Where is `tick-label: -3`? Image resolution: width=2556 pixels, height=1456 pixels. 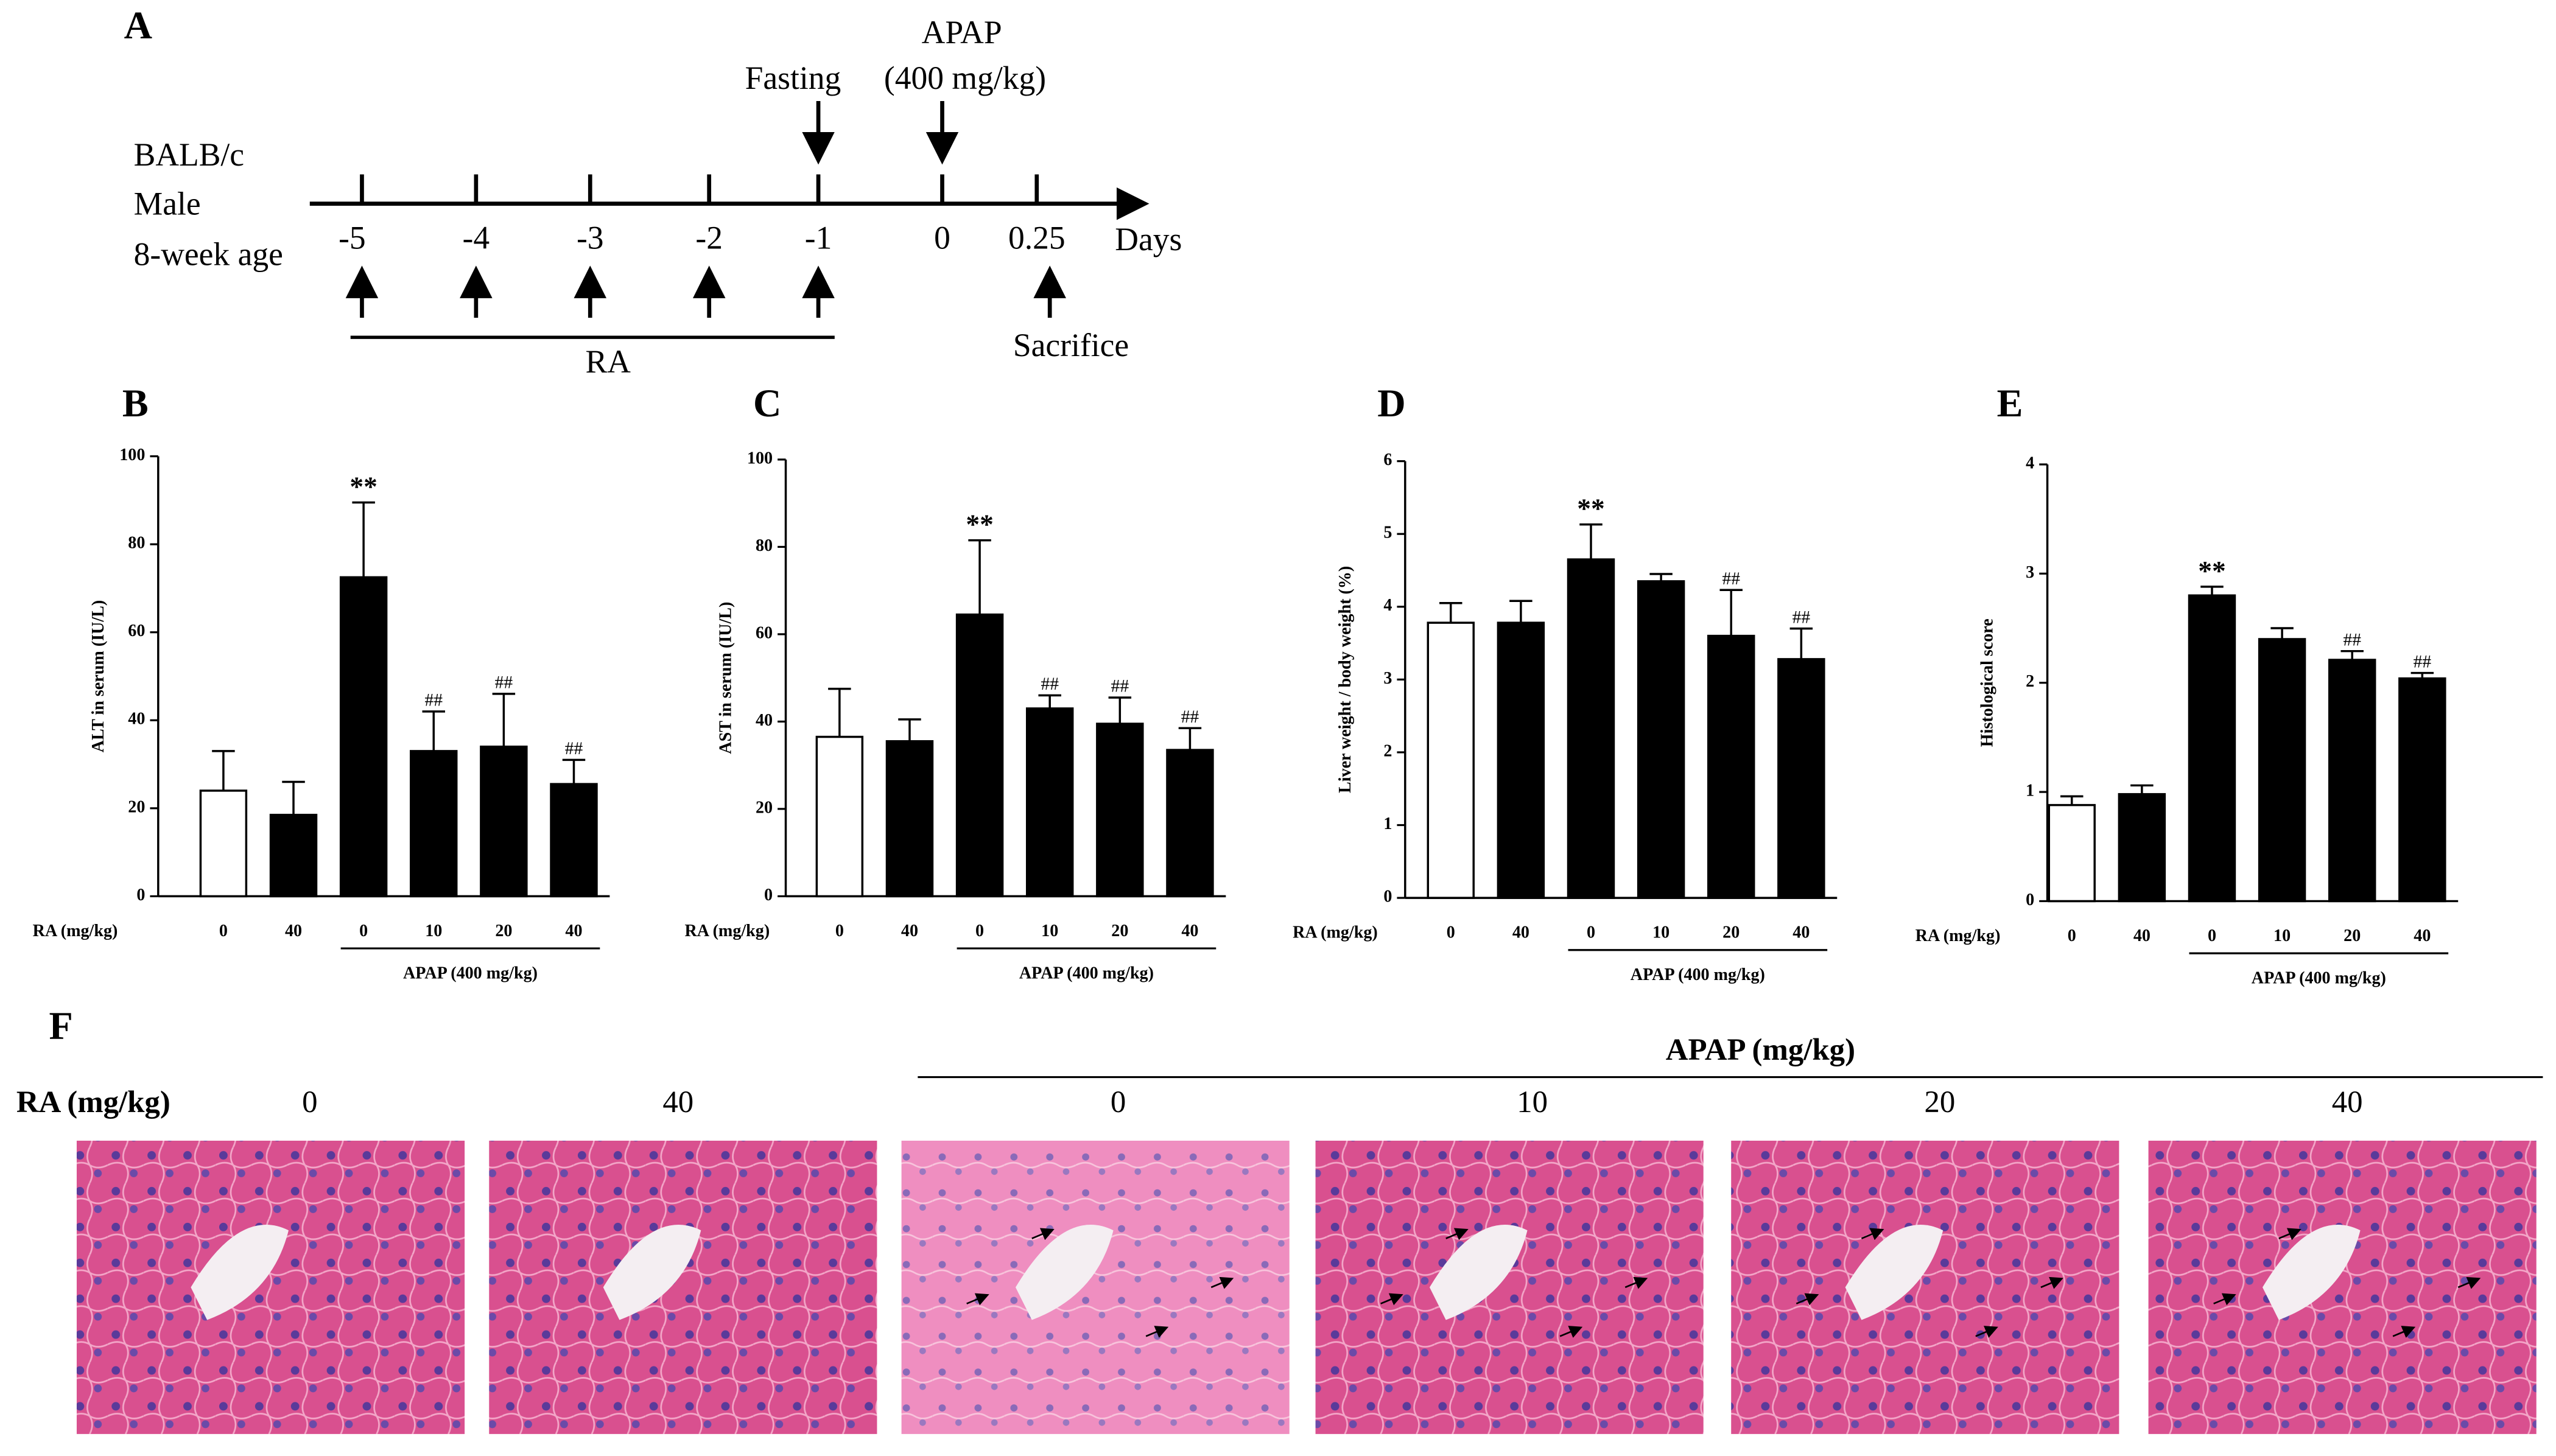
tick-label: -3 is located at coordinates (590, 237).